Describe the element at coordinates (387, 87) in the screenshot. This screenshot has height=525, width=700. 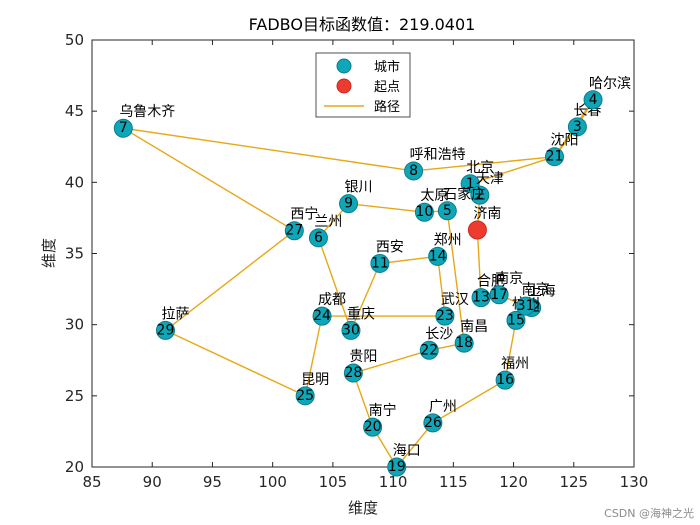
I see `legend-label: 起点` at that location.